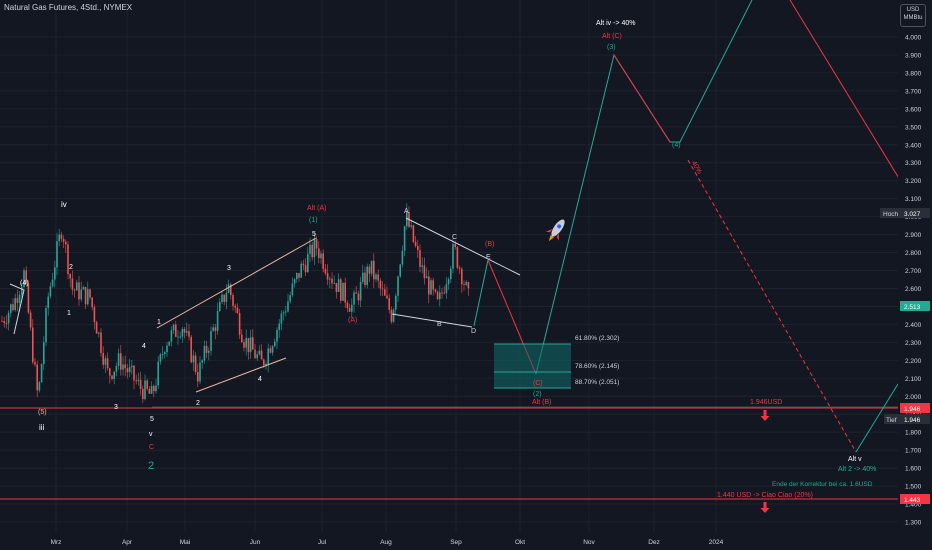 The image size is (932, 550). I want to click on fib-618-label: 61.80% (2.302), so click(597, 338).